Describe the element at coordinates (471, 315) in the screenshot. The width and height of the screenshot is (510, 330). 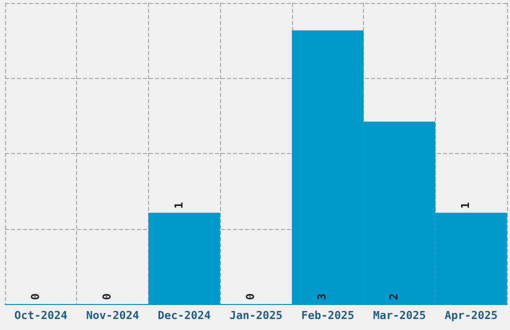
I see `x-tick-label: Apr-2025` at that location.